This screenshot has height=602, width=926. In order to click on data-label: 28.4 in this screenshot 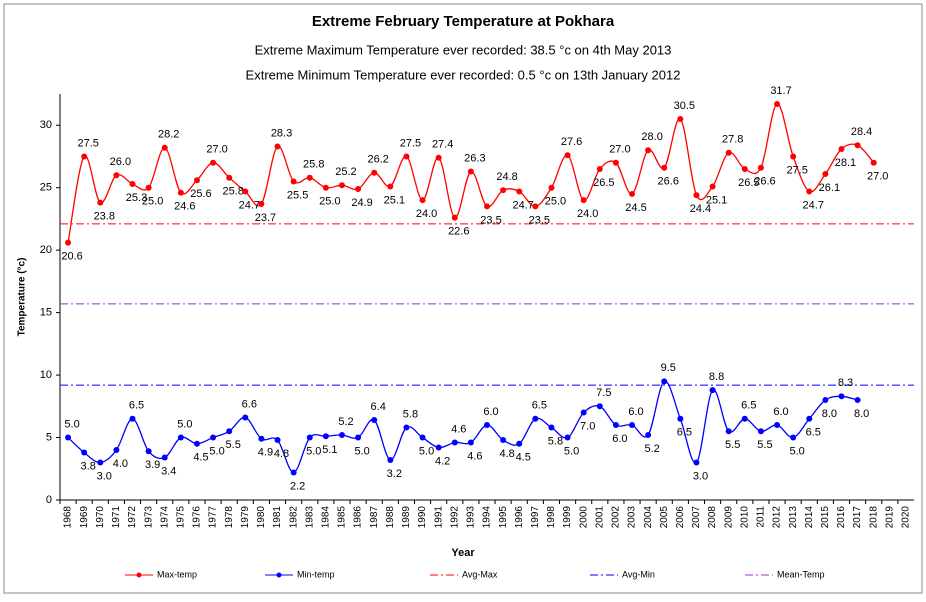, I will do `click(861, 132)`.